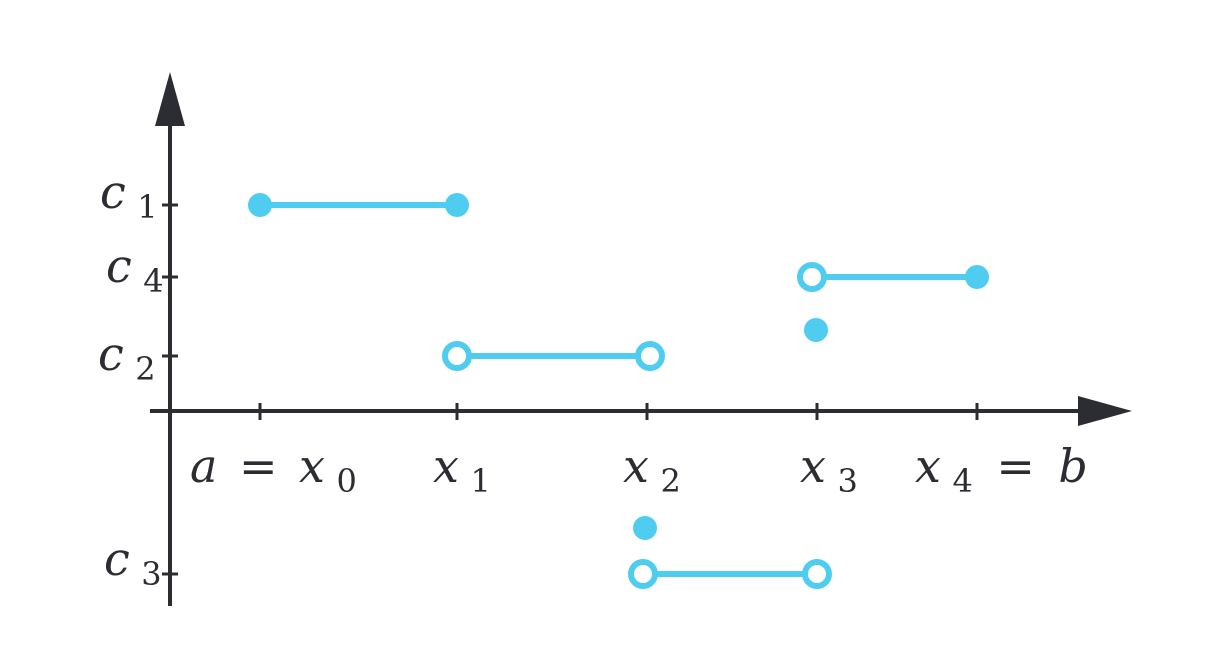 Image resolution: width=1223 pixels, height=647 pixels. I want to click on closed-point-c4-right, so click(977, 277).